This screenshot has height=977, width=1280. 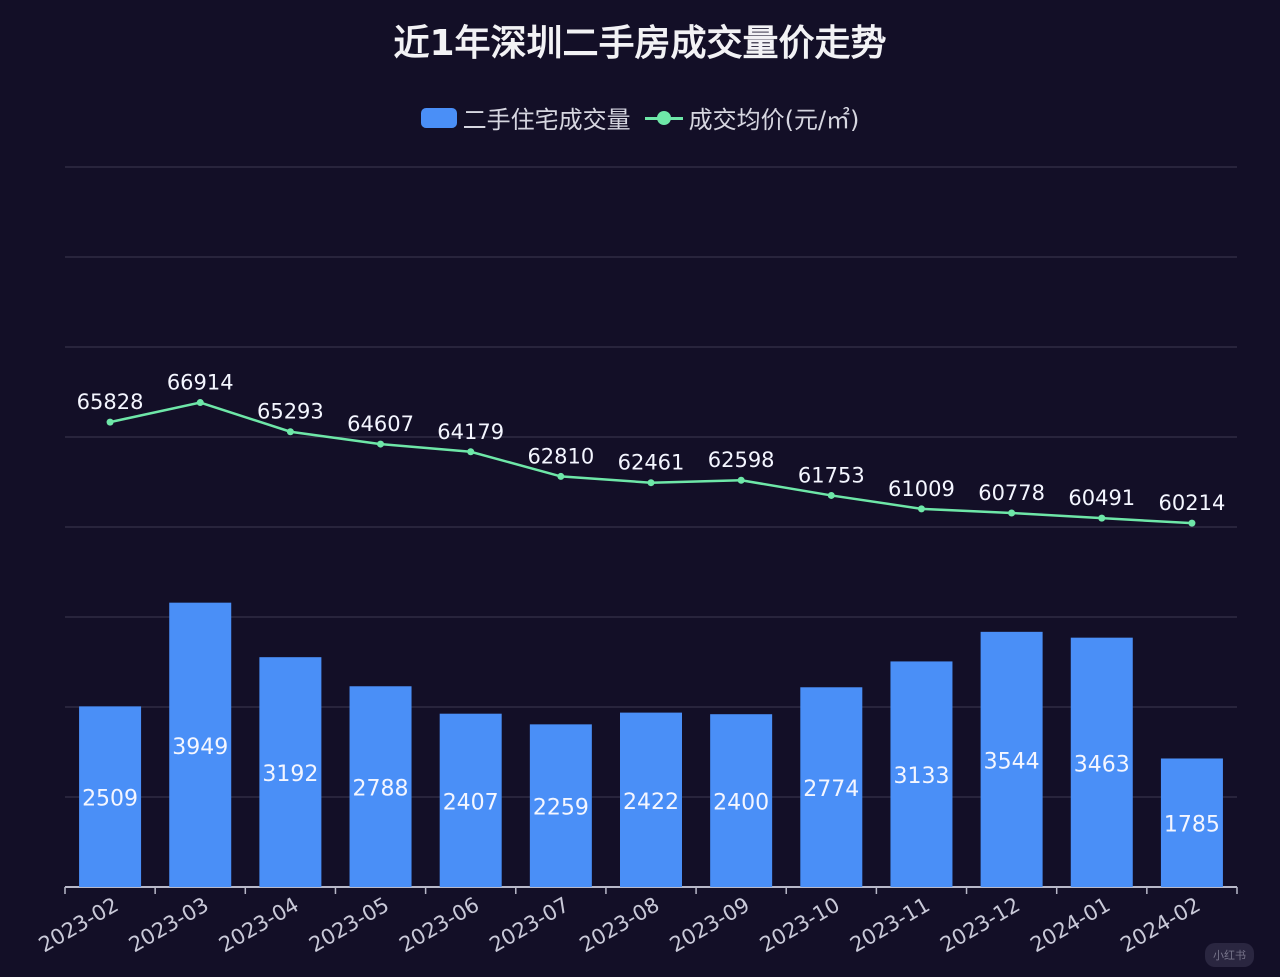 I want to click on bar-value-label: 2259, so click(x=561, y=808).